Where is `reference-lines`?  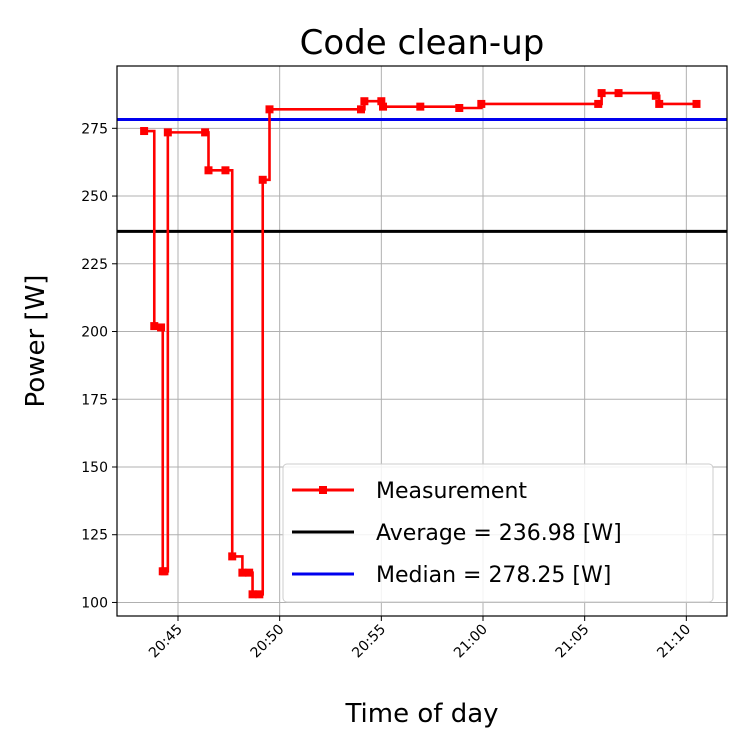 reference-lines is located at coordinates (422, 175).